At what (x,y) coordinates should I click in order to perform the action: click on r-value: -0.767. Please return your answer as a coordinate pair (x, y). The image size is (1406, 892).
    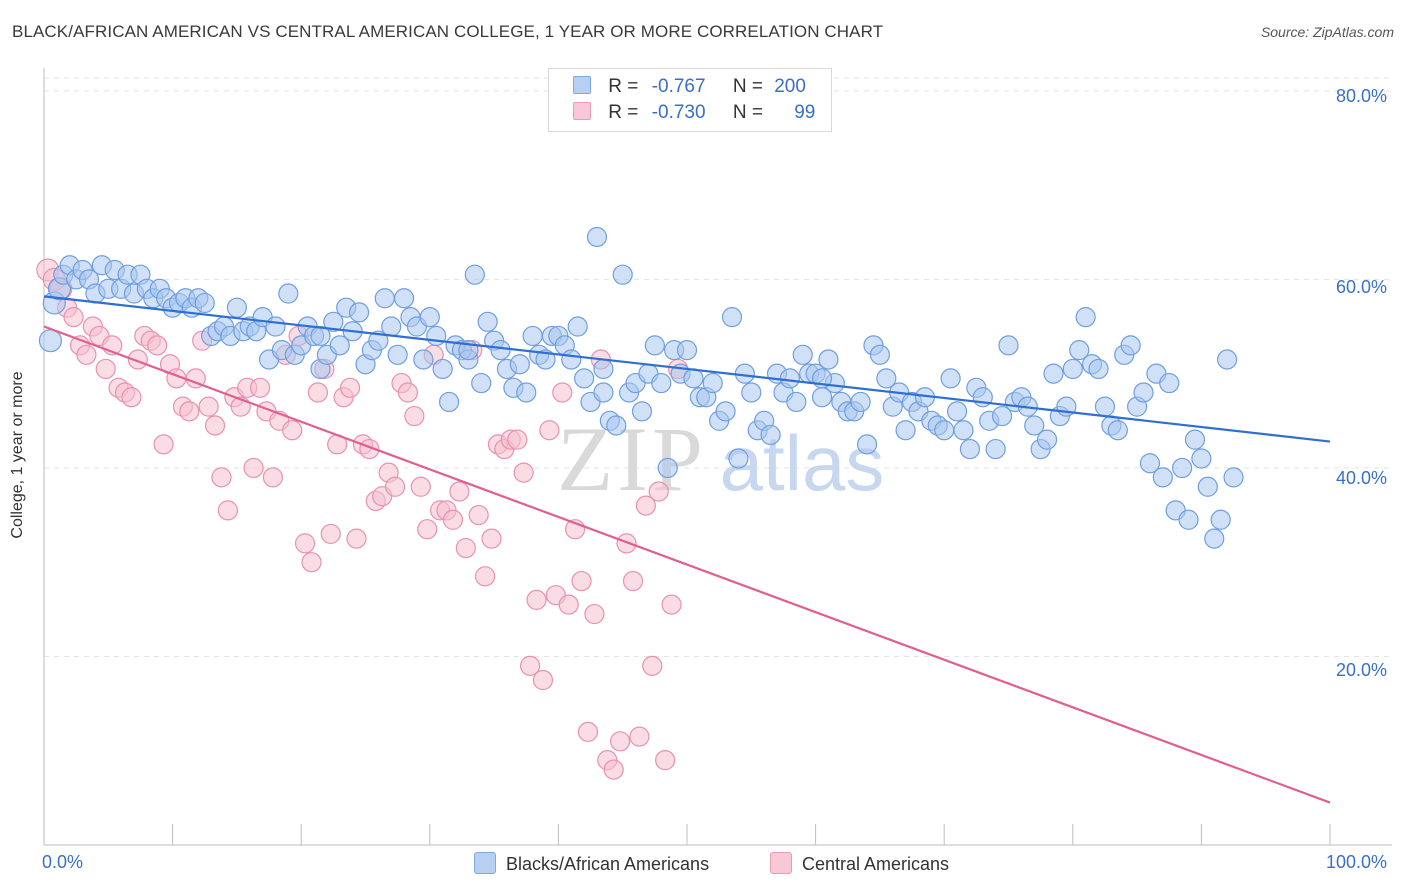
    Looking at the image, I should click on (678, 86).